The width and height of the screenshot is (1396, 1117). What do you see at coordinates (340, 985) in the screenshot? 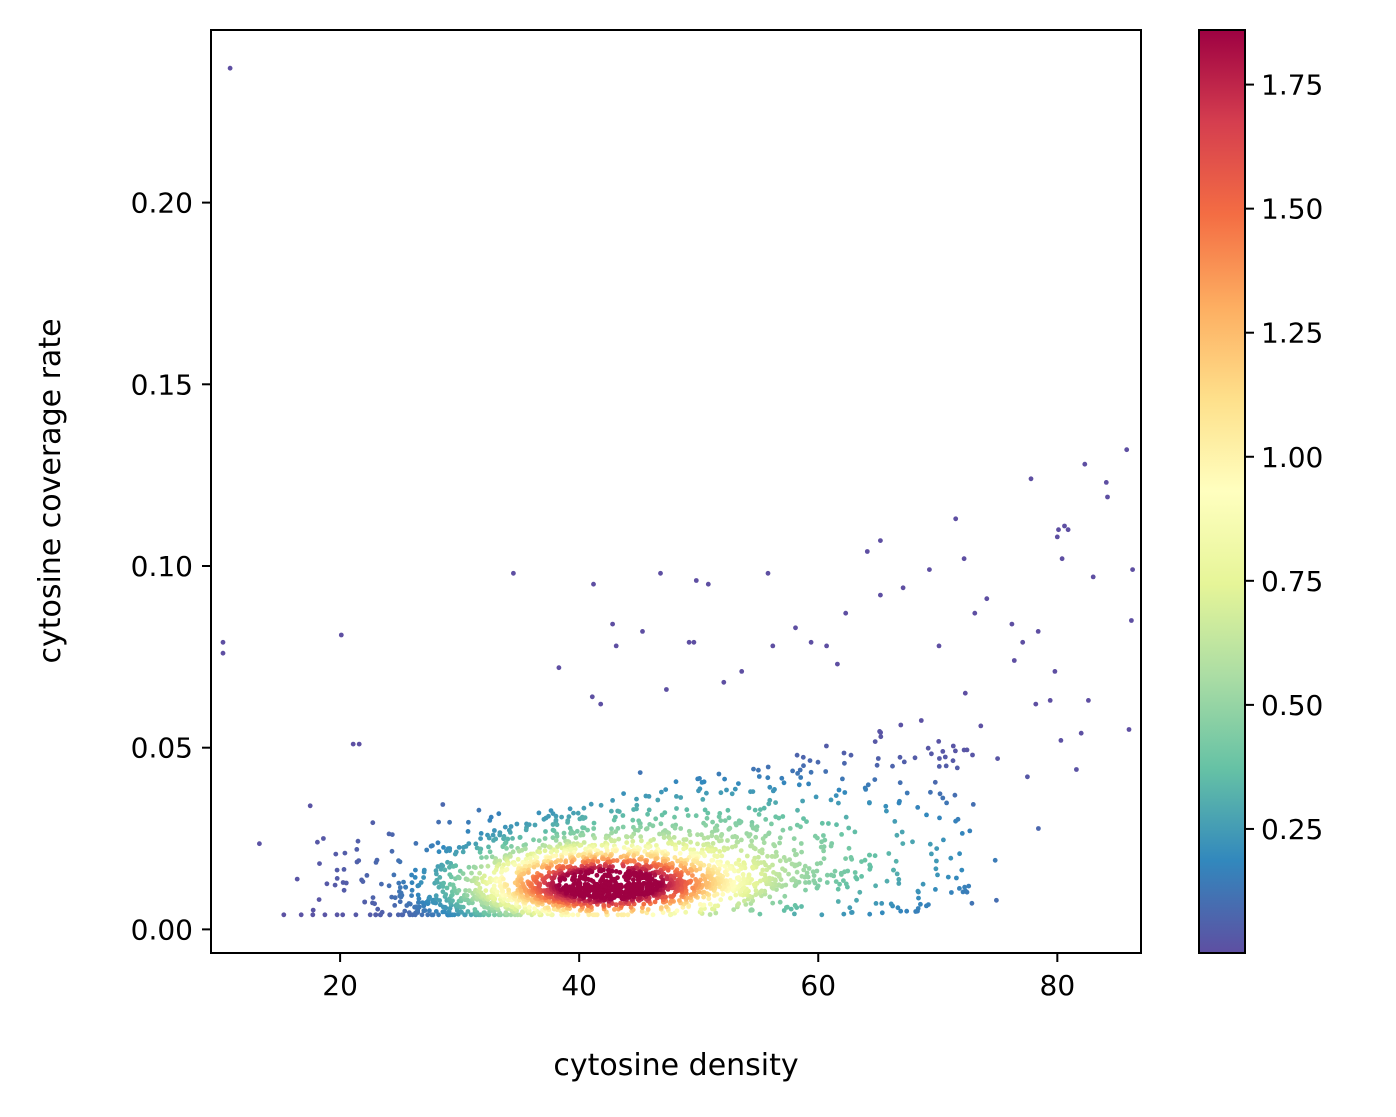
I see `x-tick-label: 20` at bounding box center [340, 985].